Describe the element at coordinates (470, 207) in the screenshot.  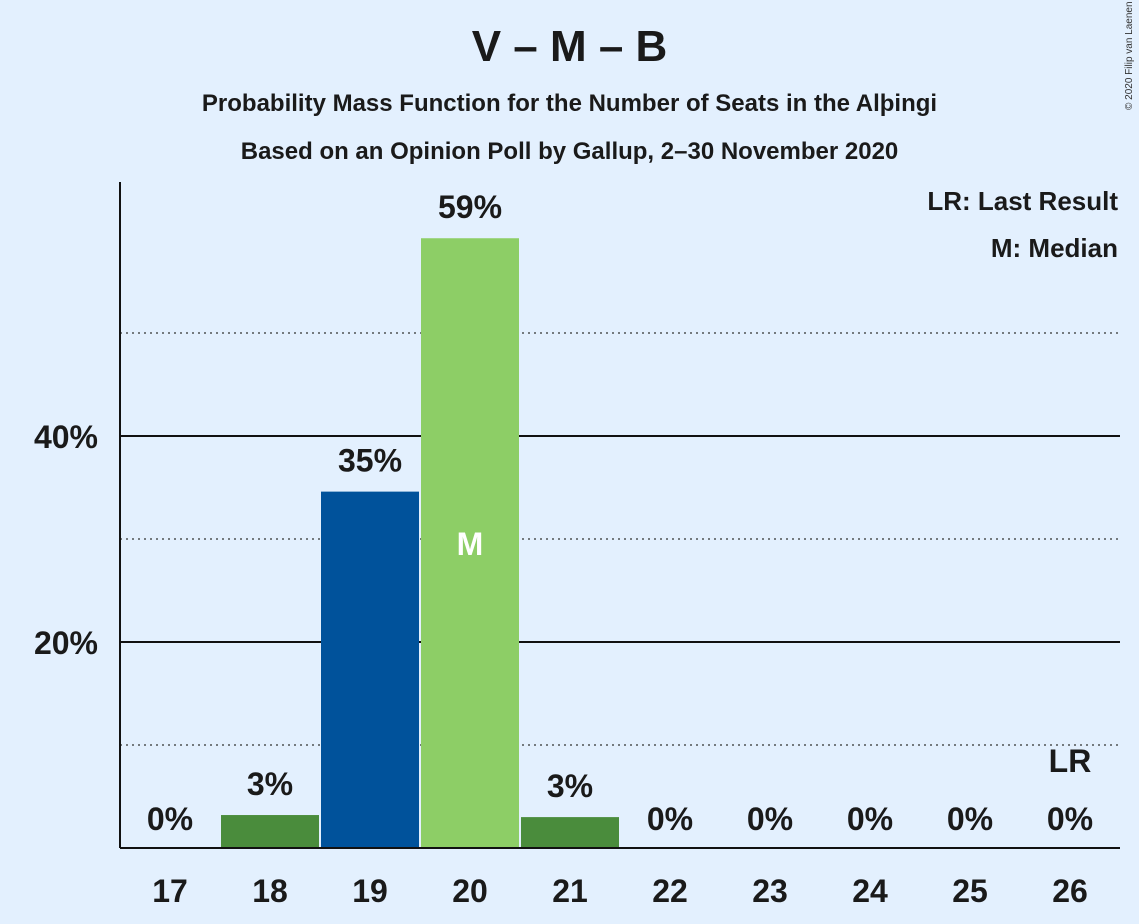
I see `bar-value-label: 59%` at that location.